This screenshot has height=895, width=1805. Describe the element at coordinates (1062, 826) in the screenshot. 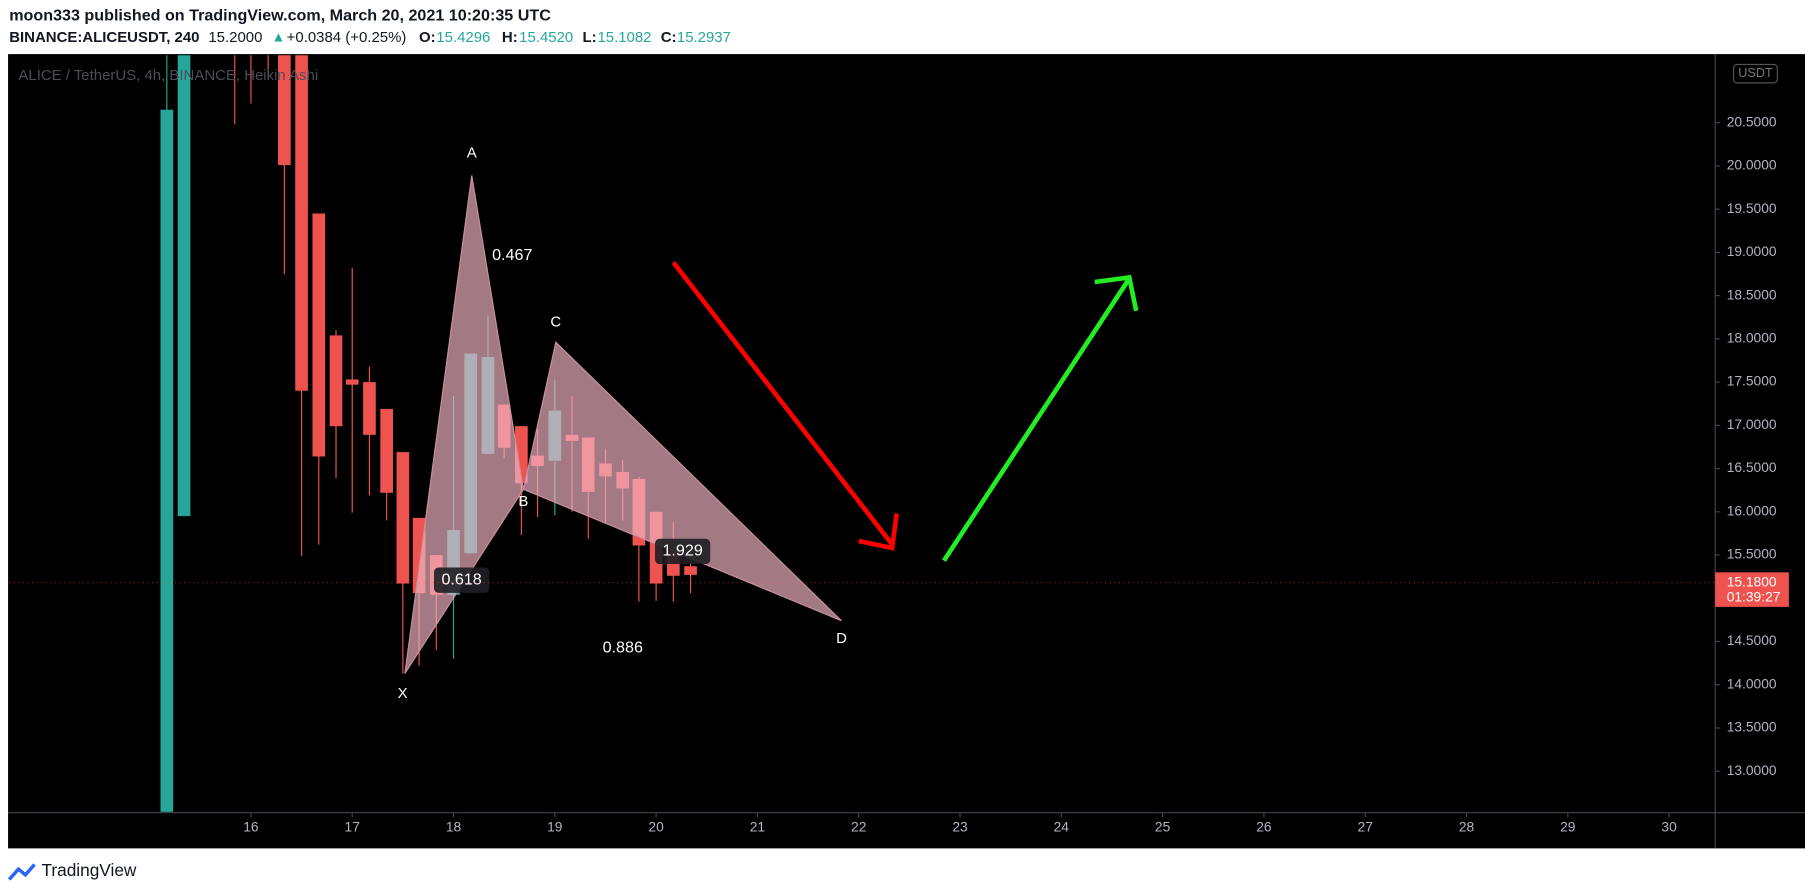

I see `x-tick-label: 24` at that location.